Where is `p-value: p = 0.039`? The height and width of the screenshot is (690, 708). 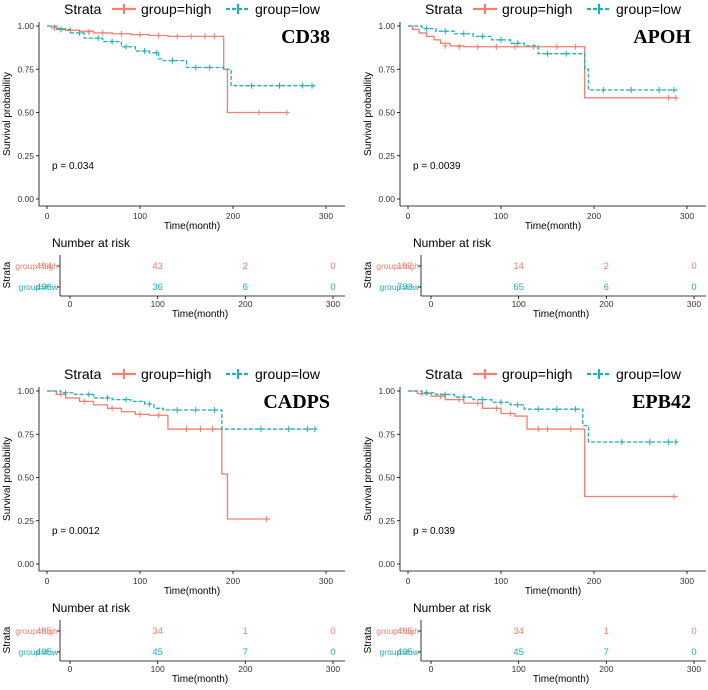 p-value: p = 0.039 is located at coordinates (434, 531).